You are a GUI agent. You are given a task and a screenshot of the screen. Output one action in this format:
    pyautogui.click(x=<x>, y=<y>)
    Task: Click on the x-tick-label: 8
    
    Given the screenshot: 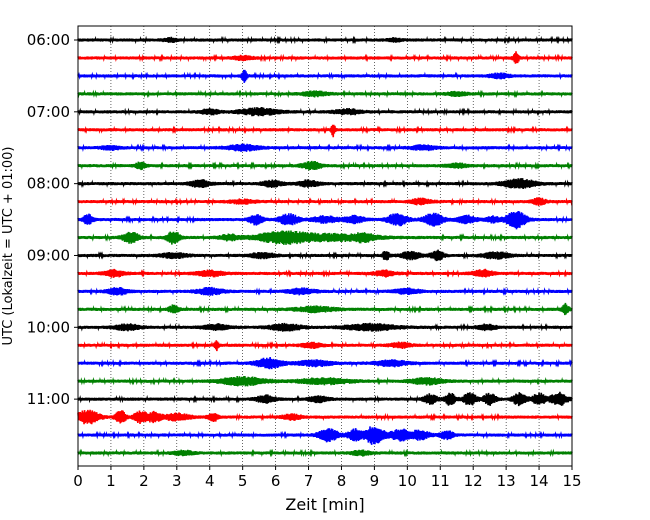 What is the action you would take?
    pyautogui.click(x=342, y=481)
    